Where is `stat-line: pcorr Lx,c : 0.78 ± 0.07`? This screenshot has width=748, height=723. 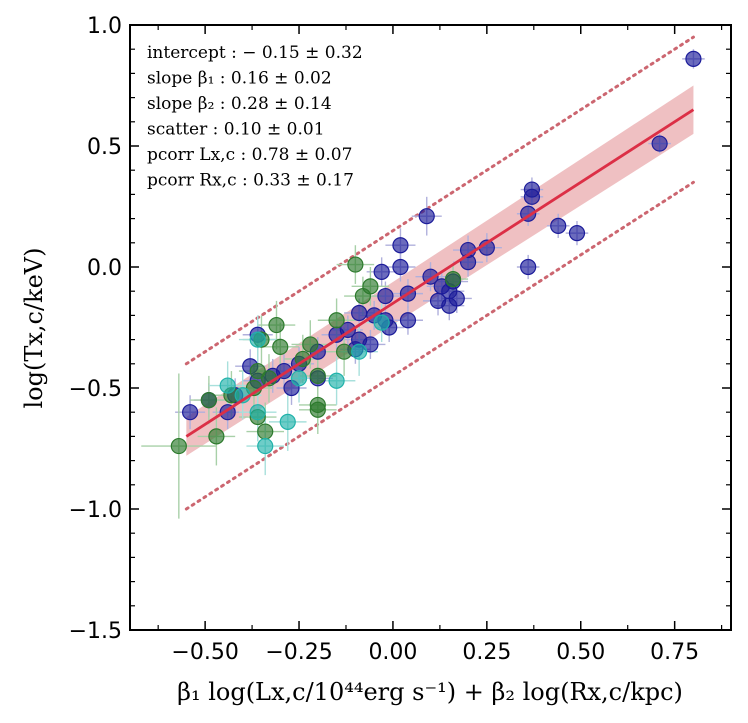 stat-line: pcorr Lx,c : 0.78 ± 0.07 is located at coordinates (249, 155).